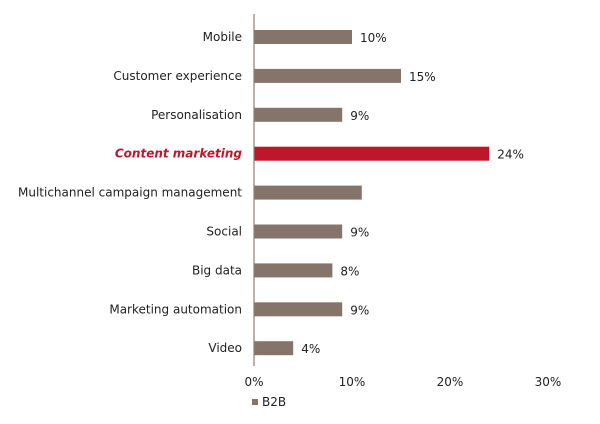 The image size is (600, 424). I want to click on value-label-social: 9%, so click(359, 233).